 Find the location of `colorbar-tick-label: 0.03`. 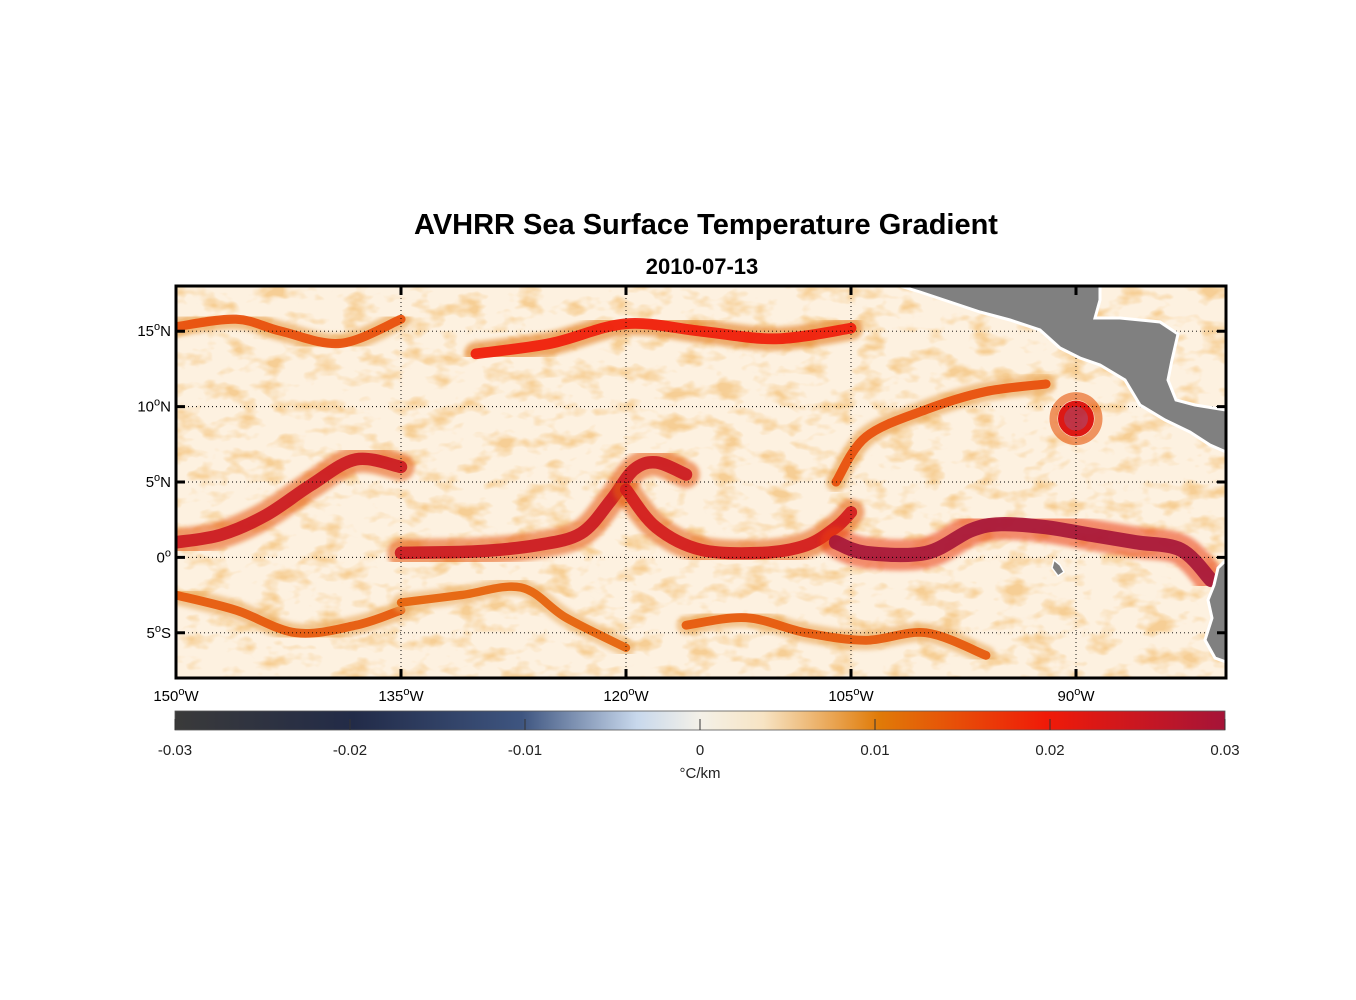

colorbar-tick-label: 0.03 is located at coordinates (1224, 750).